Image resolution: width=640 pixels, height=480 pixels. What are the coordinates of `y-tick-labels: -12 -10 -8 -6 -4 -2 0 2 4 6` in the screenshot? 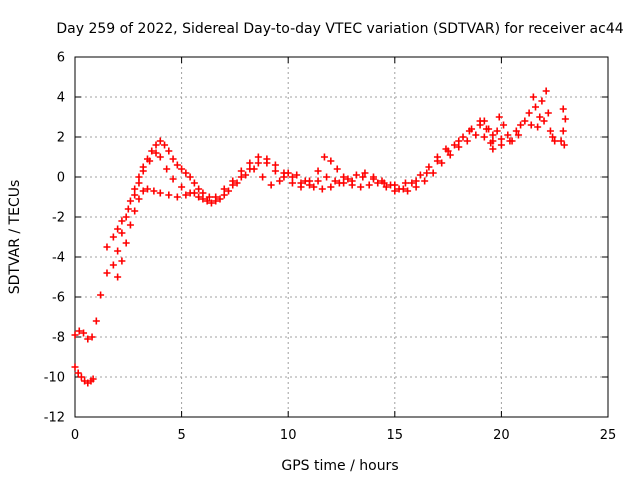 It's located at (54, 238).